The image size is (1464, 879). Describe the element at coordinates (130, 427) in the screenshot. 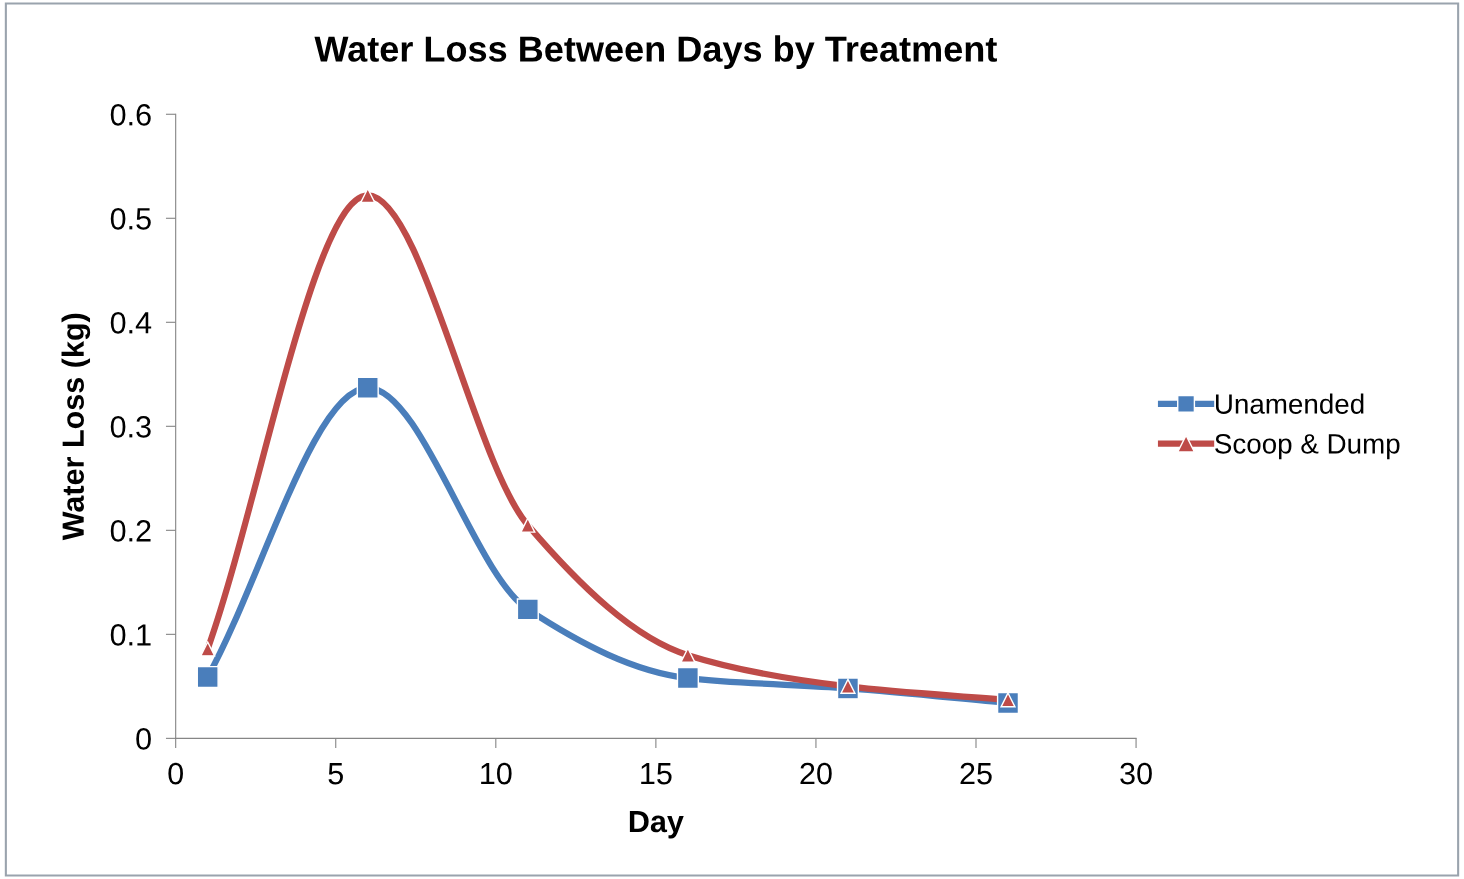

I see `y-tick-label: 0.3` at that location.